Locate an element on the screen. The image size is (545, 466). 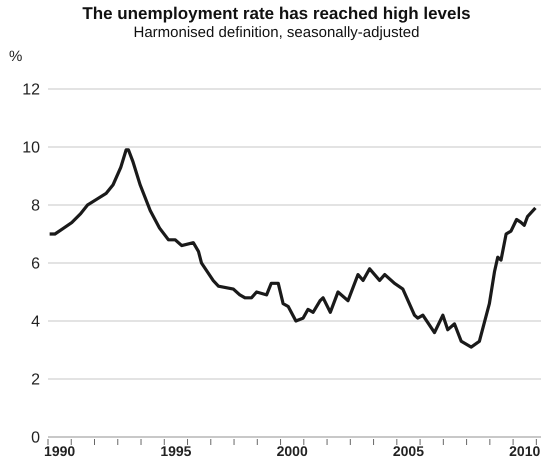
y-tick-label: 2 is located at coordinates (35, 380).